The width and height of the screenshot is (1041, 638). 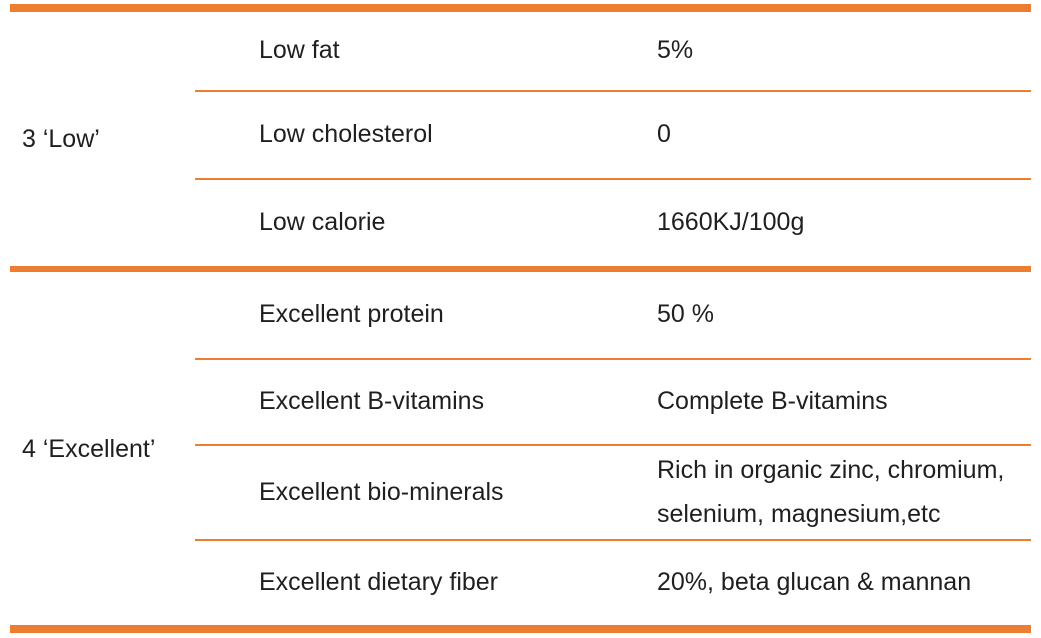 I want to click on value-cell: 50 %, so click(x=685, y=314).